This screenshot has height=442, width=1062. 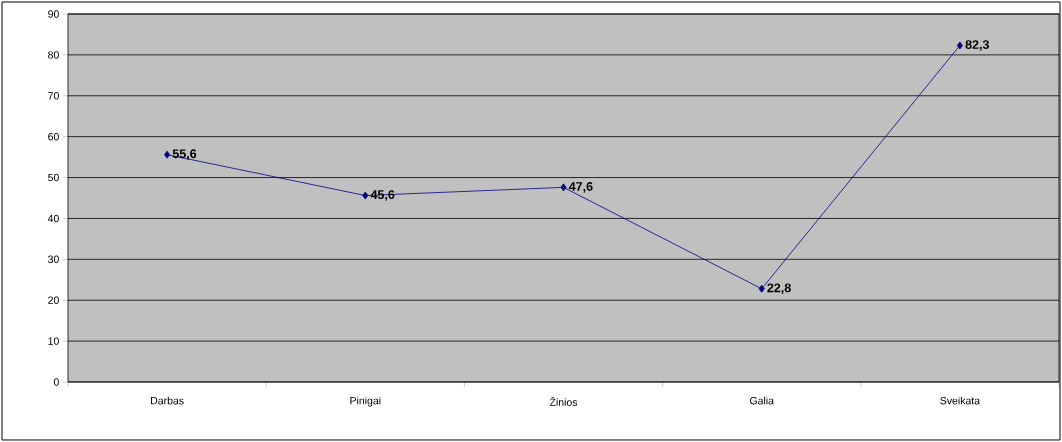 I want to click on data-label: 82,3, so click(x=977, y=45).